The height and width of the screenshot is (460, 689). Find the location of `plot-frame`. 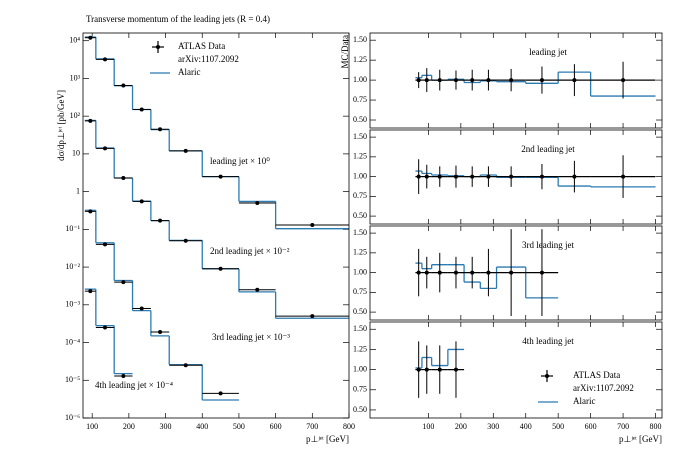

plot-frame is located at coordinates (516, 177).